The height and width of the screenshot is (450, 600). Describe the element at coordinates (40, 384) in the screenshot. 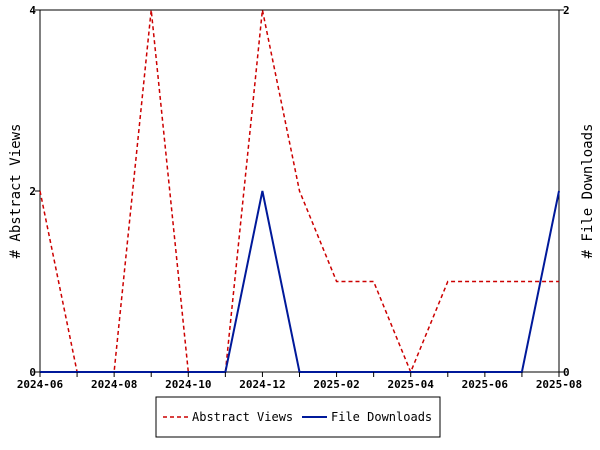

I see `x-tick-label: 2024-06` at that location.